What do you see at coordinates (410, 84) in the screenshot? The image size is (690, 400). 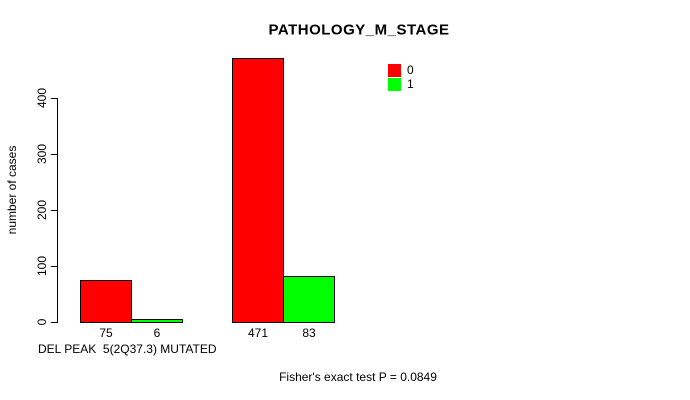 I see `legend-label: 1` at bounding box center [410, 84].